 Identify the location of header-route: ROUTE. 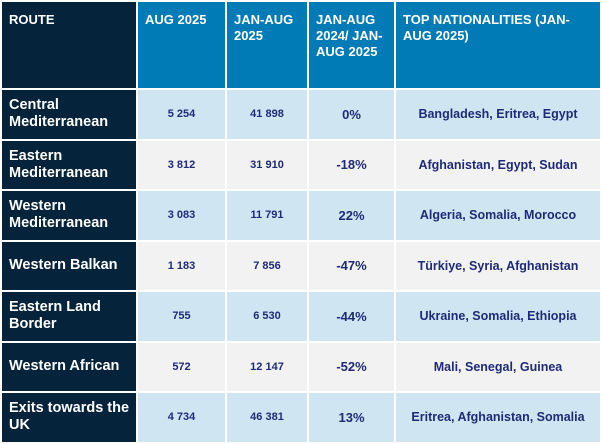
(69, 45).